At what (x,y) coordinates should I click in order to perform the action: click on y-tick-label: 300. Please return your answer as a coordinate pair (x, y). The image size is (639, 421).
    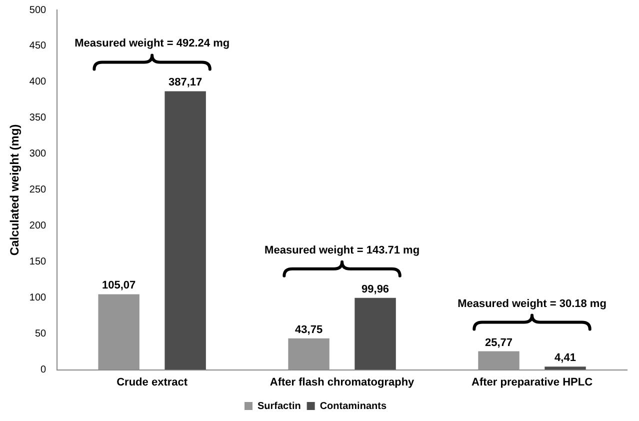
    Looking at the image, I should click on (38, 154).